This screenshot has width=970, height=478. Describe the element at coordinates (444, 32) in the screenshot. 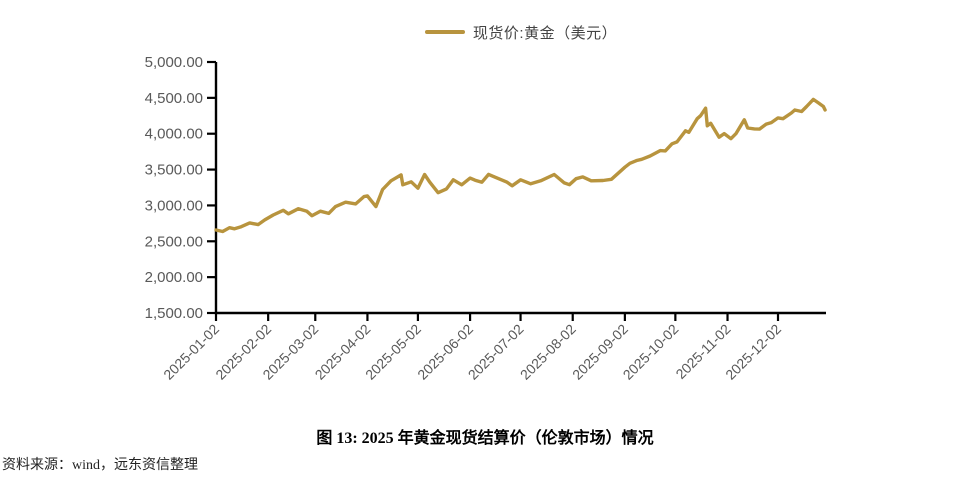

I see `legend-line-swatch` at that location.